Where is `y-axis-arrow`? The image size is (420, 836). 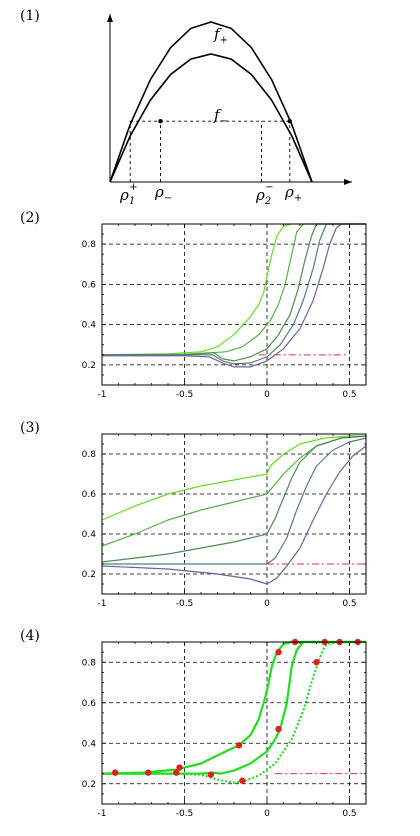
y-axis-arrow is located at coordinates (110, 18).